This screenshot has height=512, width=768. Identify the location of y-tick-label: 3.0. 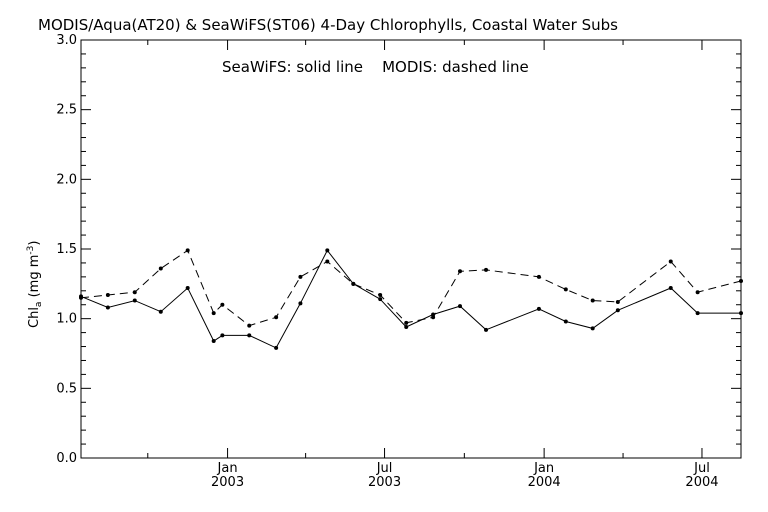
(66, 40).